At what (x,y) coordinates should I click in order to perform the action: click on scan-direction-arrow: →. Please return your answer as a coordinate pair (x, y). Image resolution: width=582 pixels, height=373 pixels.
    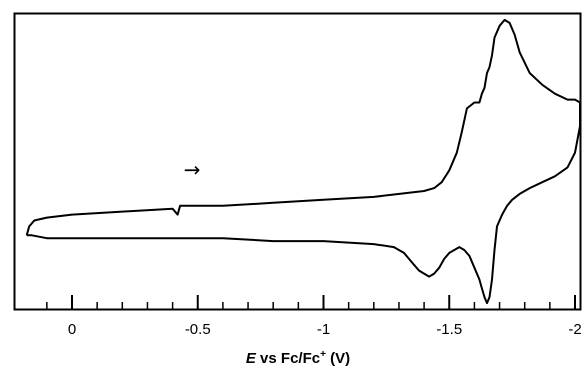
    Looking at the image, I should click on (192, 169).